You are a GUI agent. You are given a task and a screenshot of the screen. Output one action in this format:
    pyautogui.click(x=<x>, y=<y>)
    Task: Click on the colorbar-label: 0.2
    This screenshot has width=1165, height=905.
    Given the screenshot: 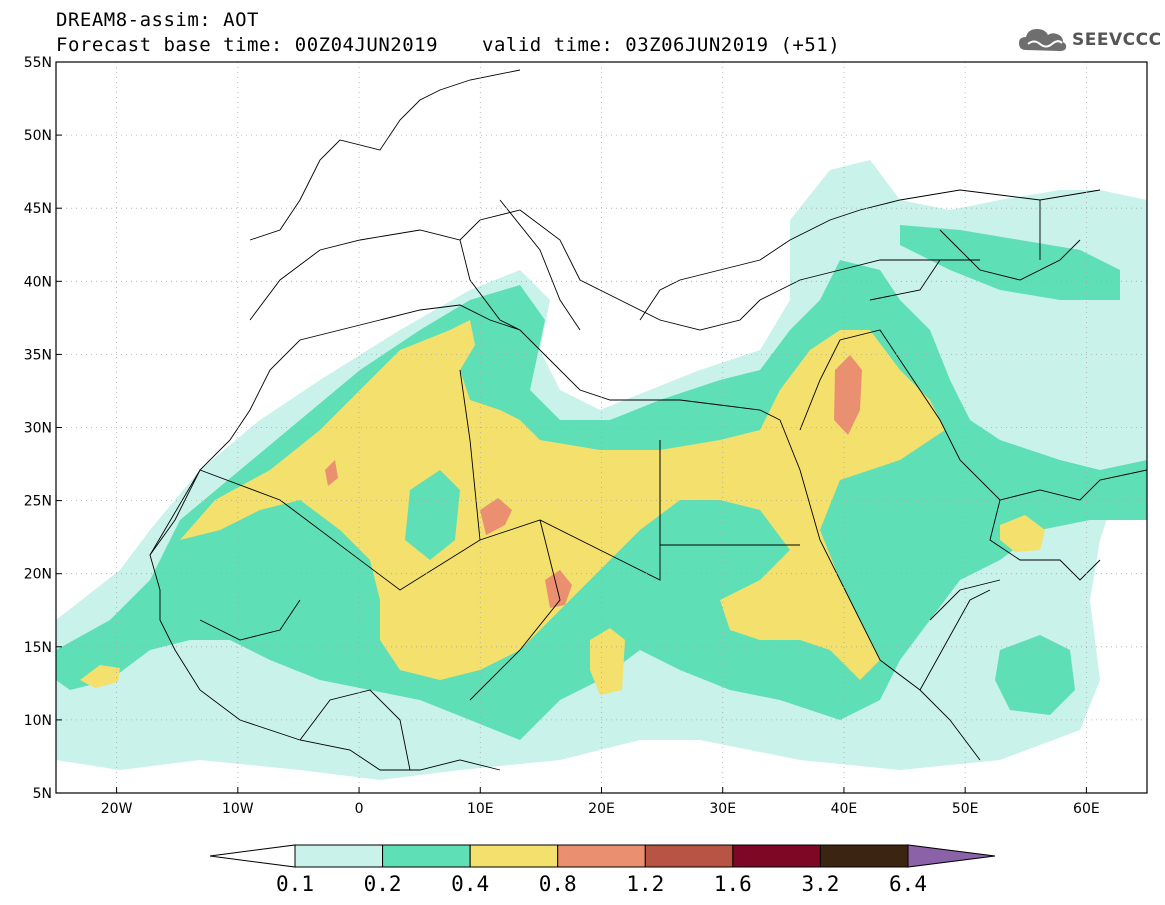 What is the action you would take?
    pyautogui.click(x=382, y=884)
    